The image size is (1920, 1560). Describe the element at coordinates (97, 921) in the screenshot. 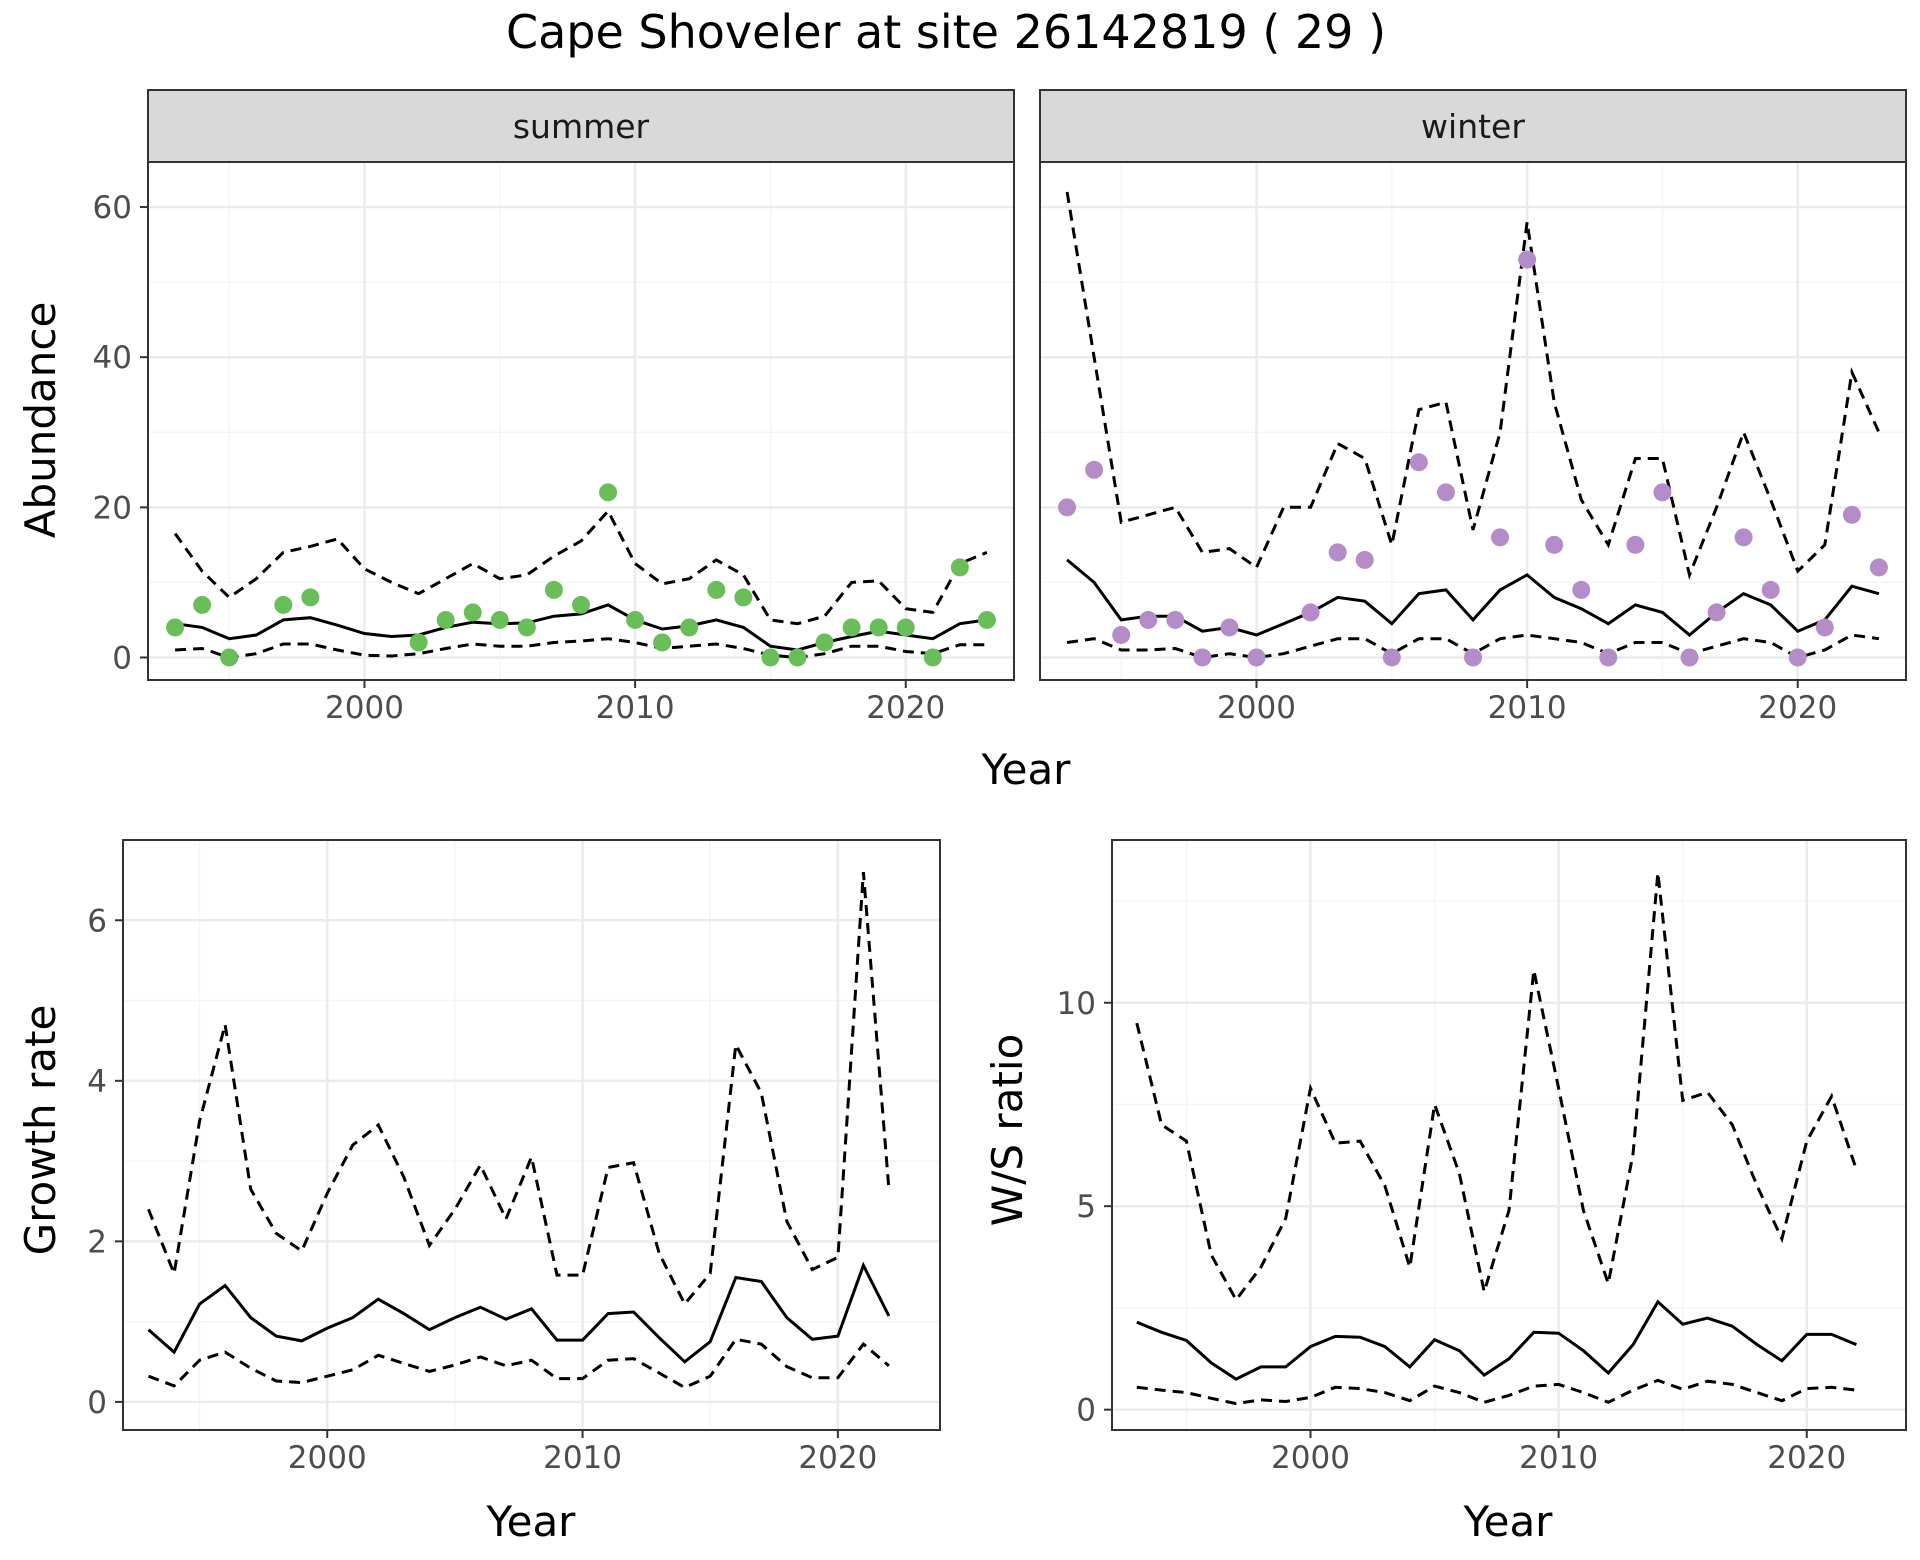

I see `y-tick-label: 6` at that location.